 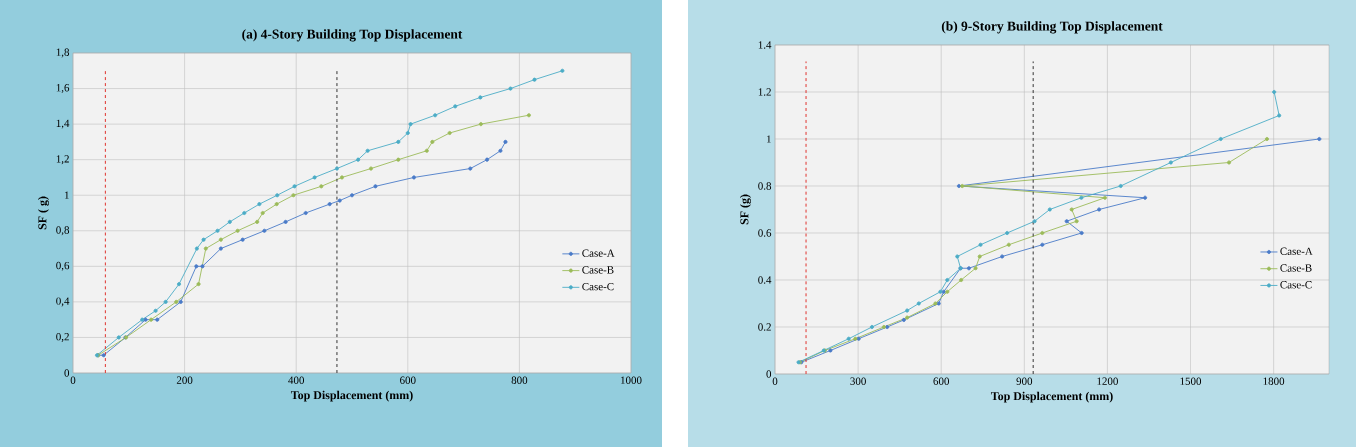 What do you see at coordinates (184, 380) in the screenshot?
I see `x-tick-label: 200` at bounding box center [184, 380].